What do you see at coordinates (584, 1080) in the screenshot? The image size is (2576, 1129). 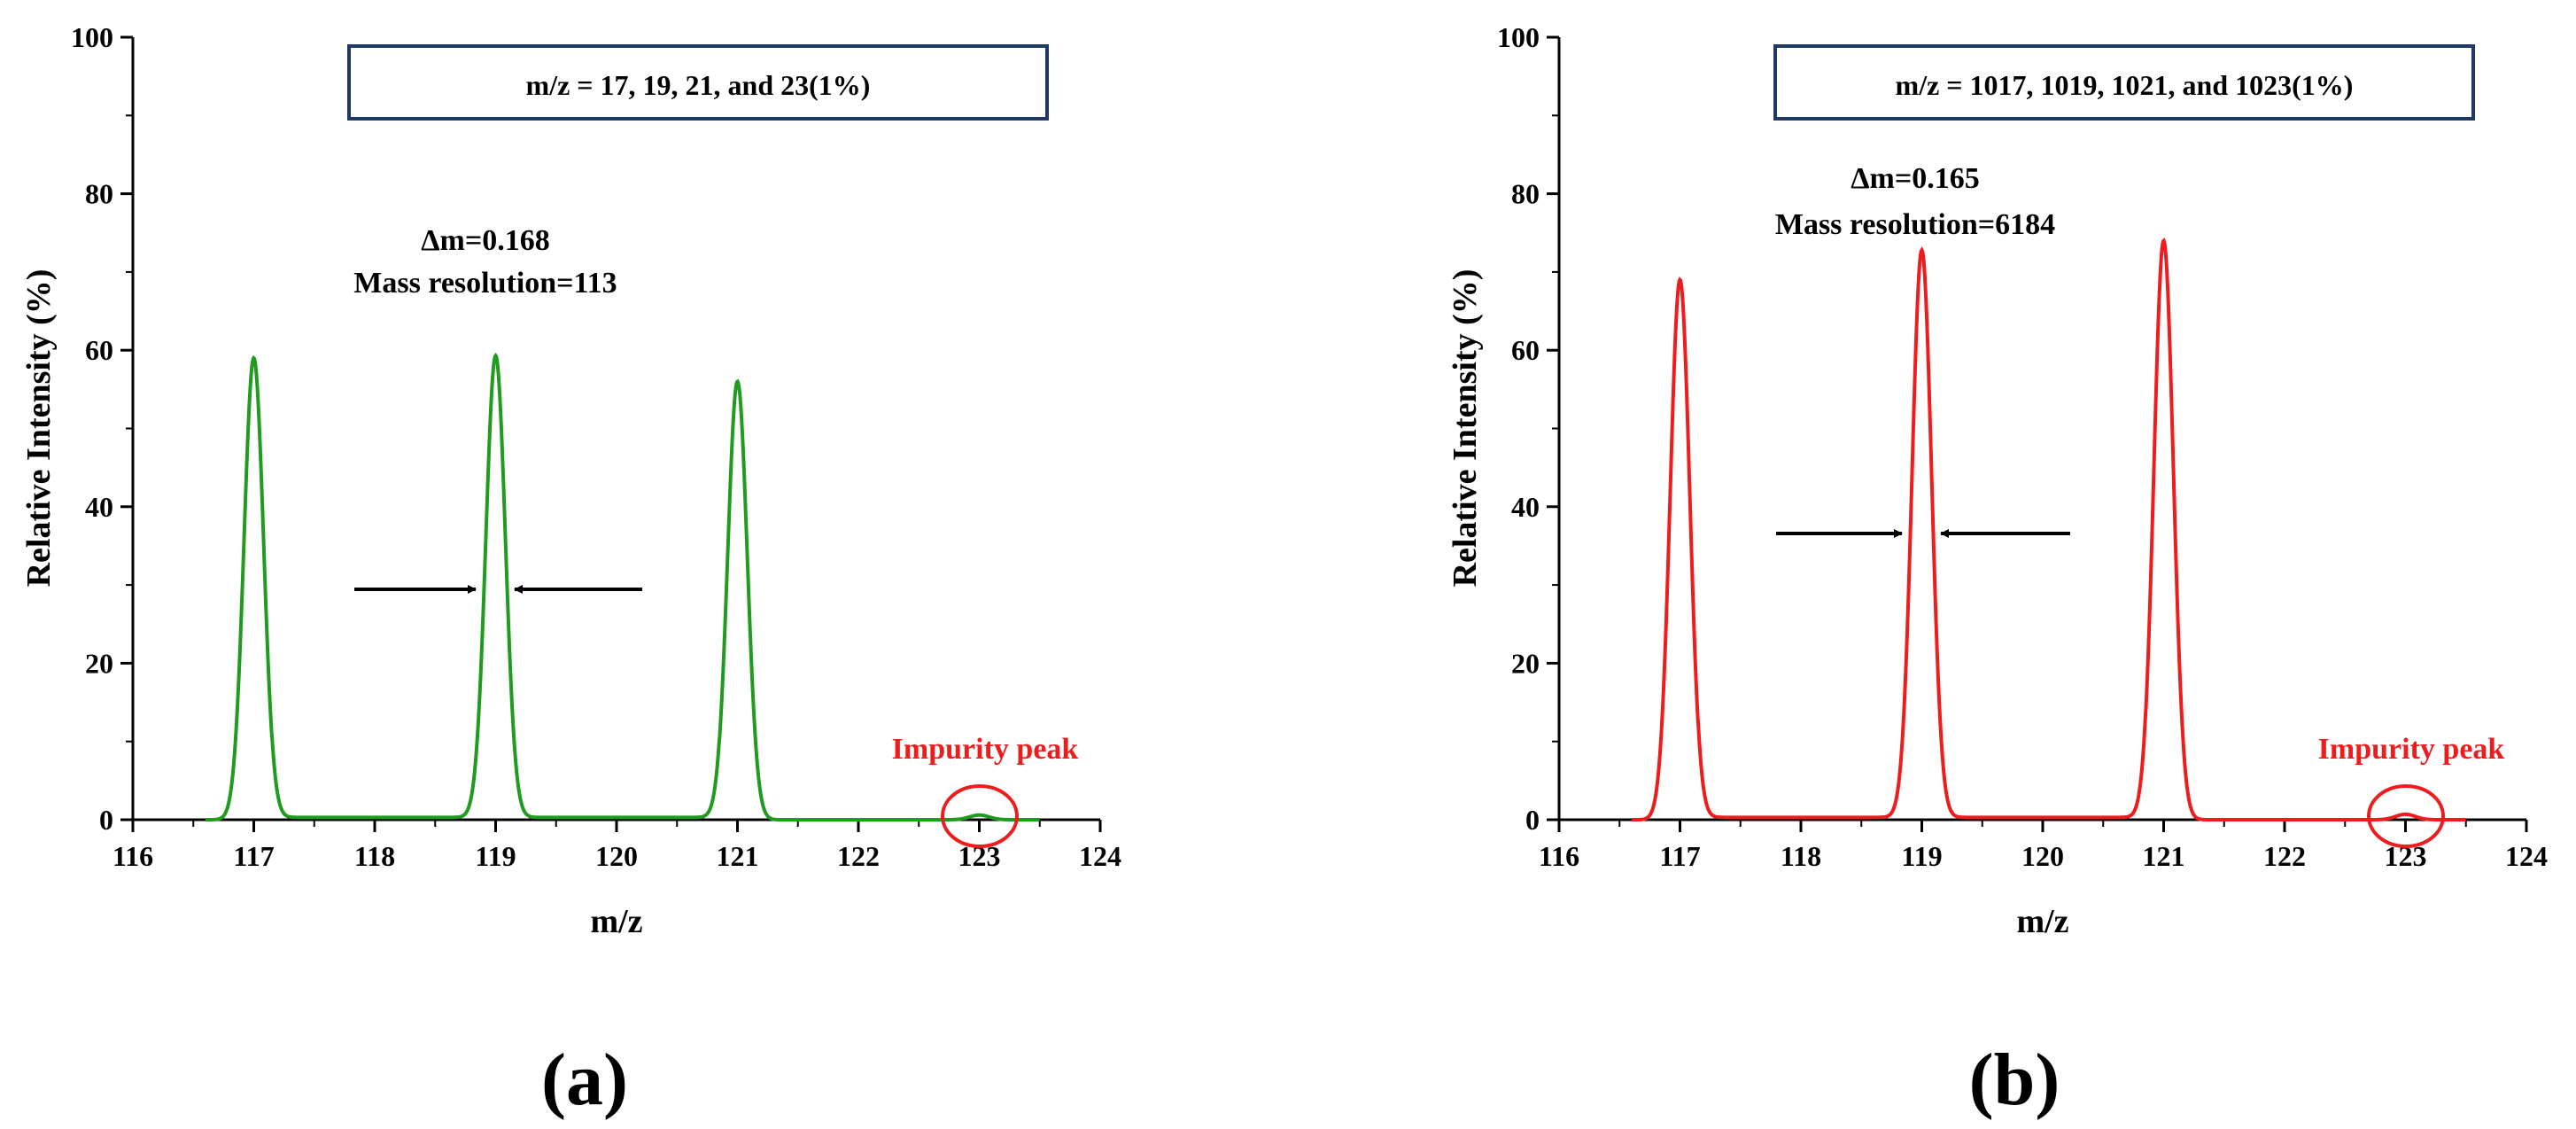 I see `panel-label: (a)` at bounding box center [584, 1080].